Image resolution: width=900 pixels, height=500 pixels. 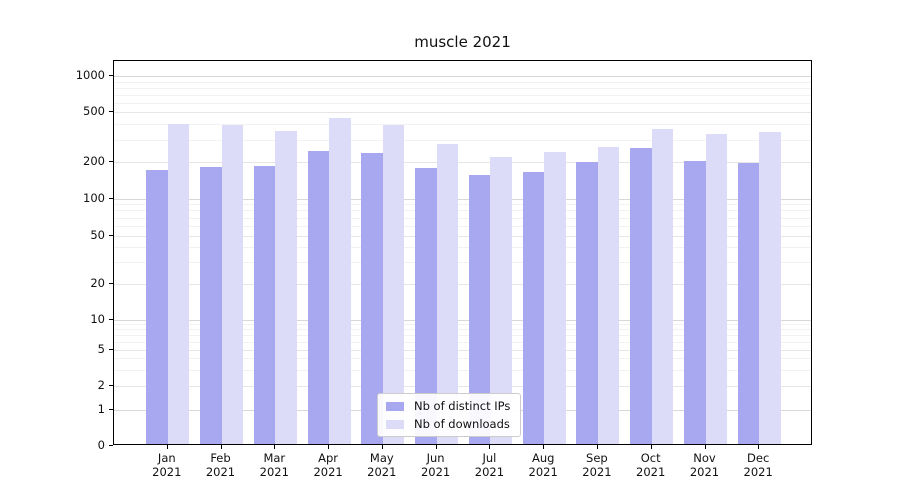 I want to click on x-tick-label-jan: Jan 2021, so click(x=167, y=465).